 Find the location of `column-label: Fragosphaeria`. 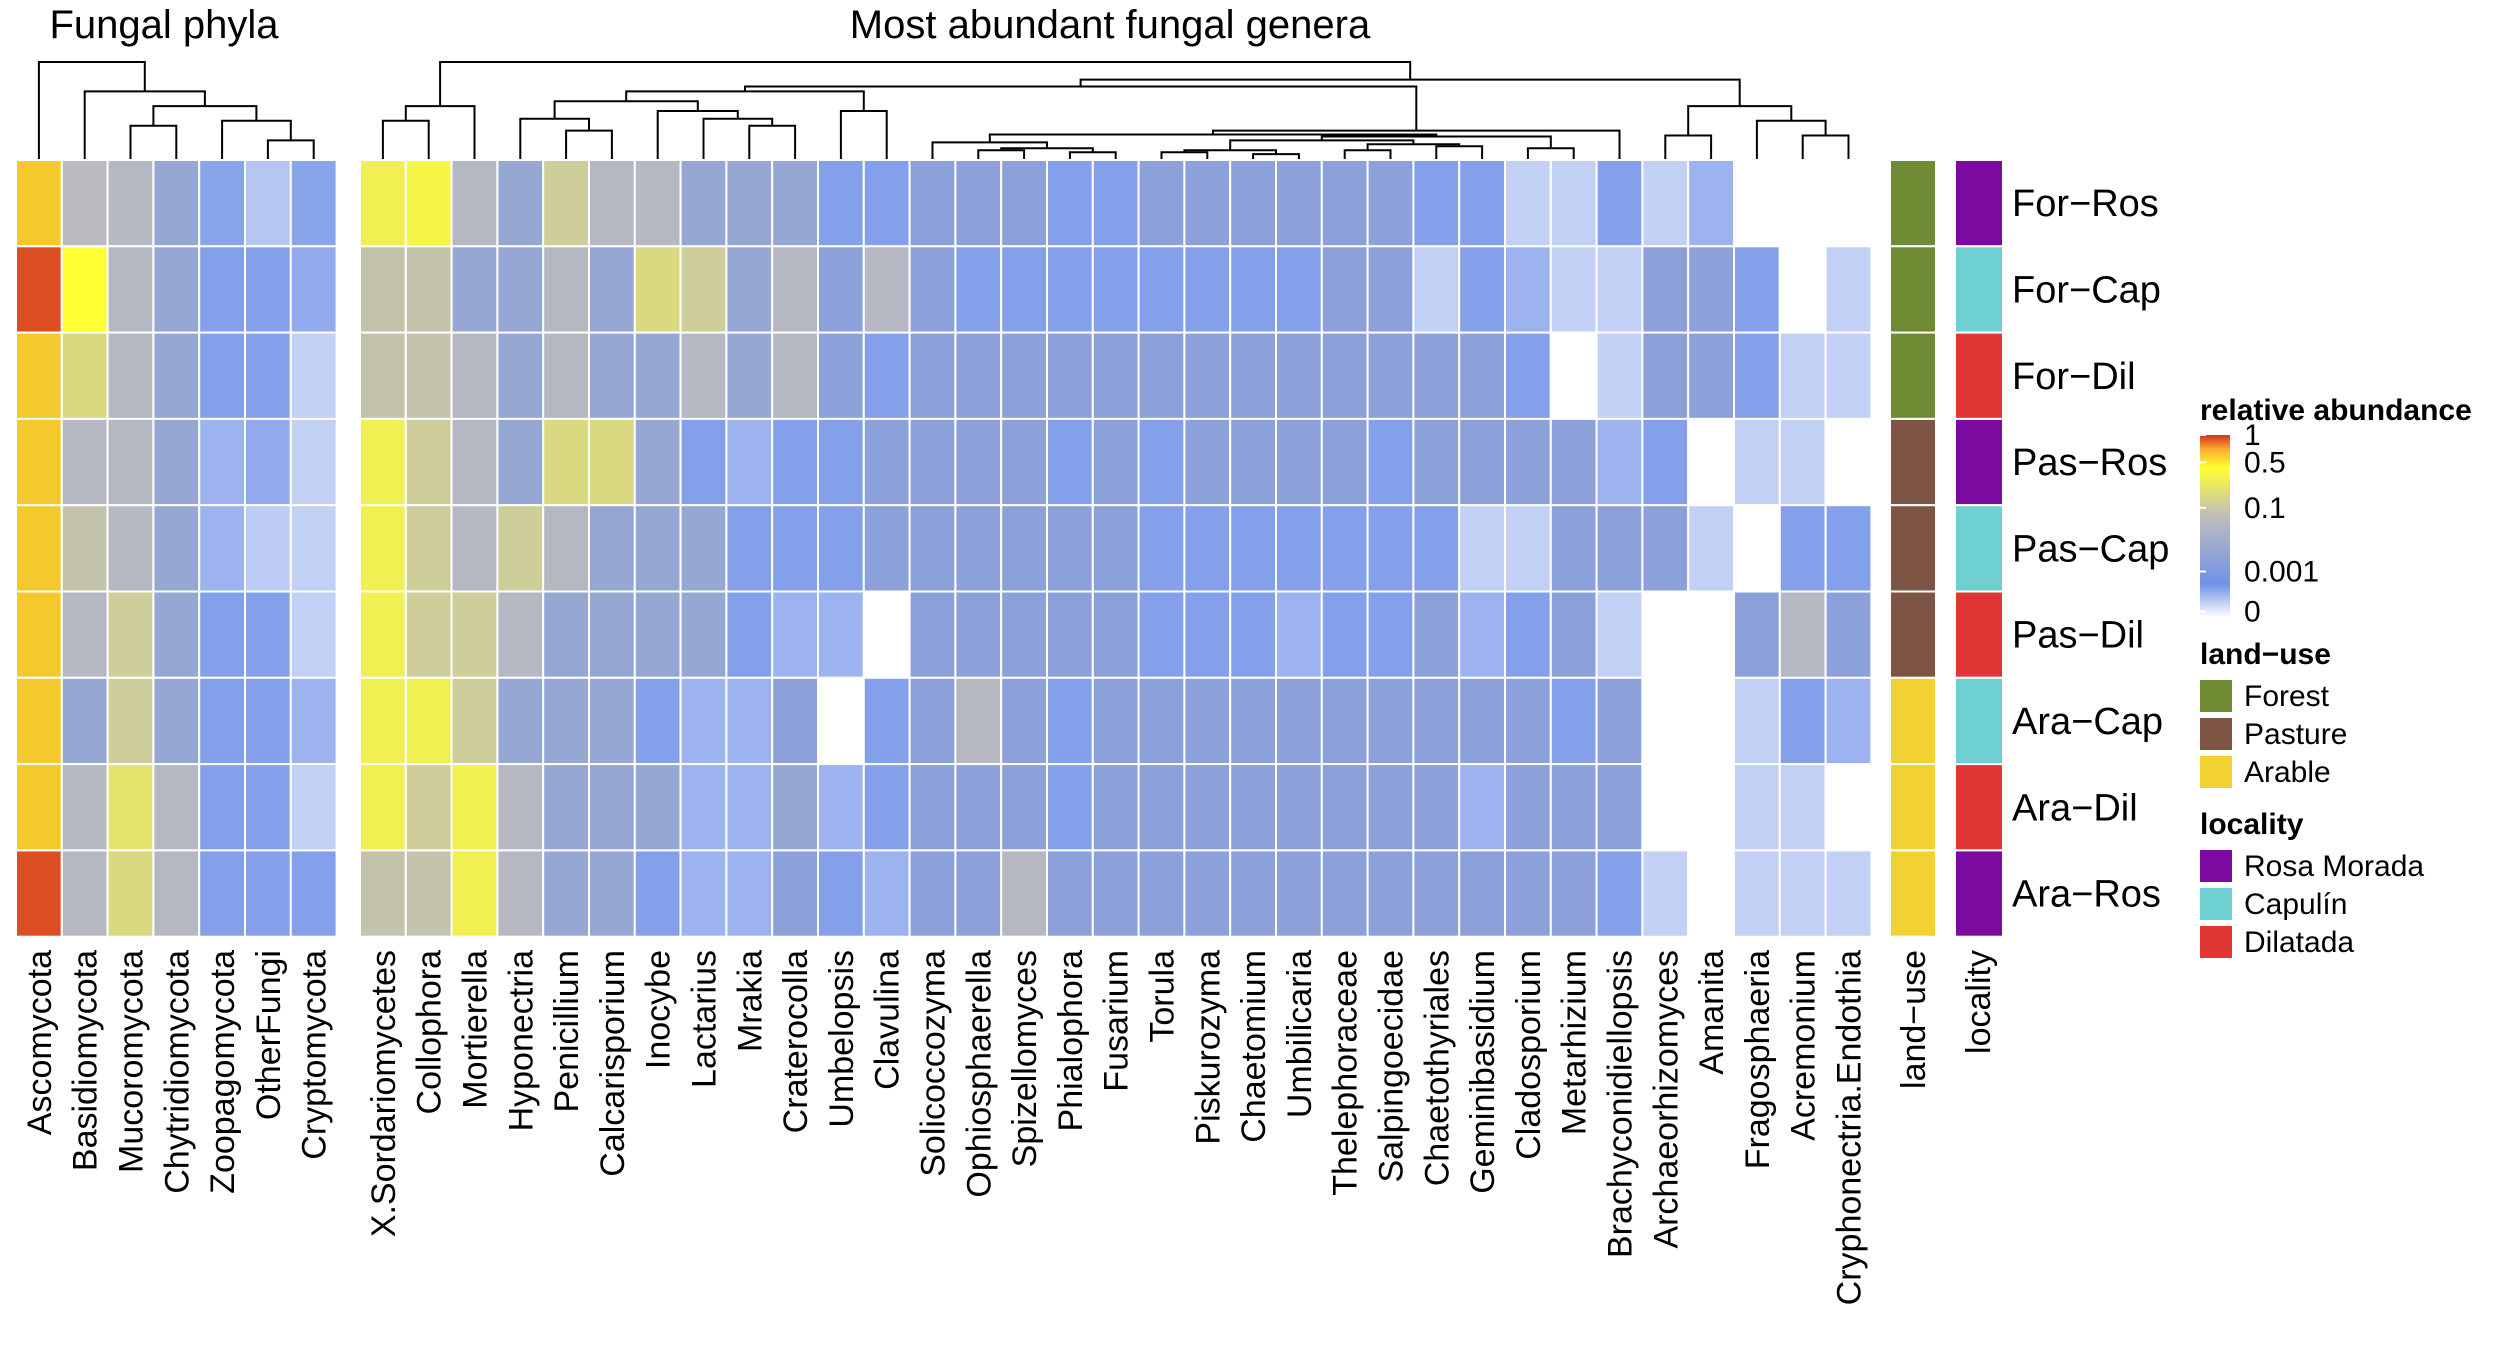

column-label: Fragosphaeria is located at coordinates (1758, 1059).